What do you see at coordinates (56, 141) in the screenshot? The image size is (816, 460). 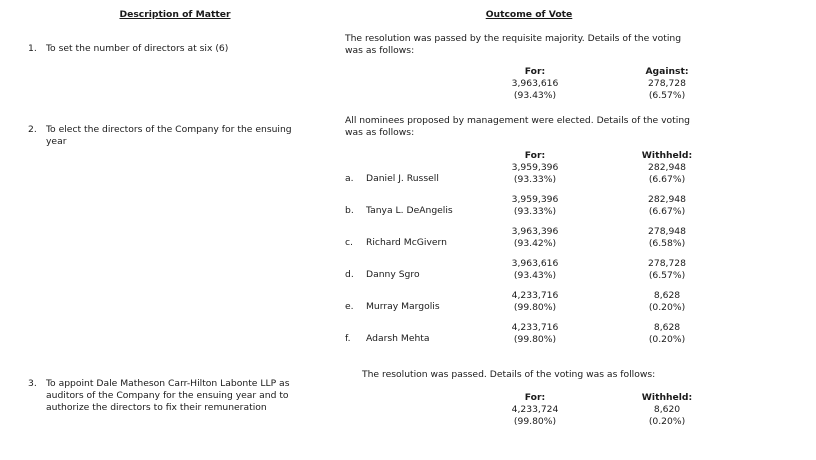 I see `item-description: year` at bounding box center [56, 141].